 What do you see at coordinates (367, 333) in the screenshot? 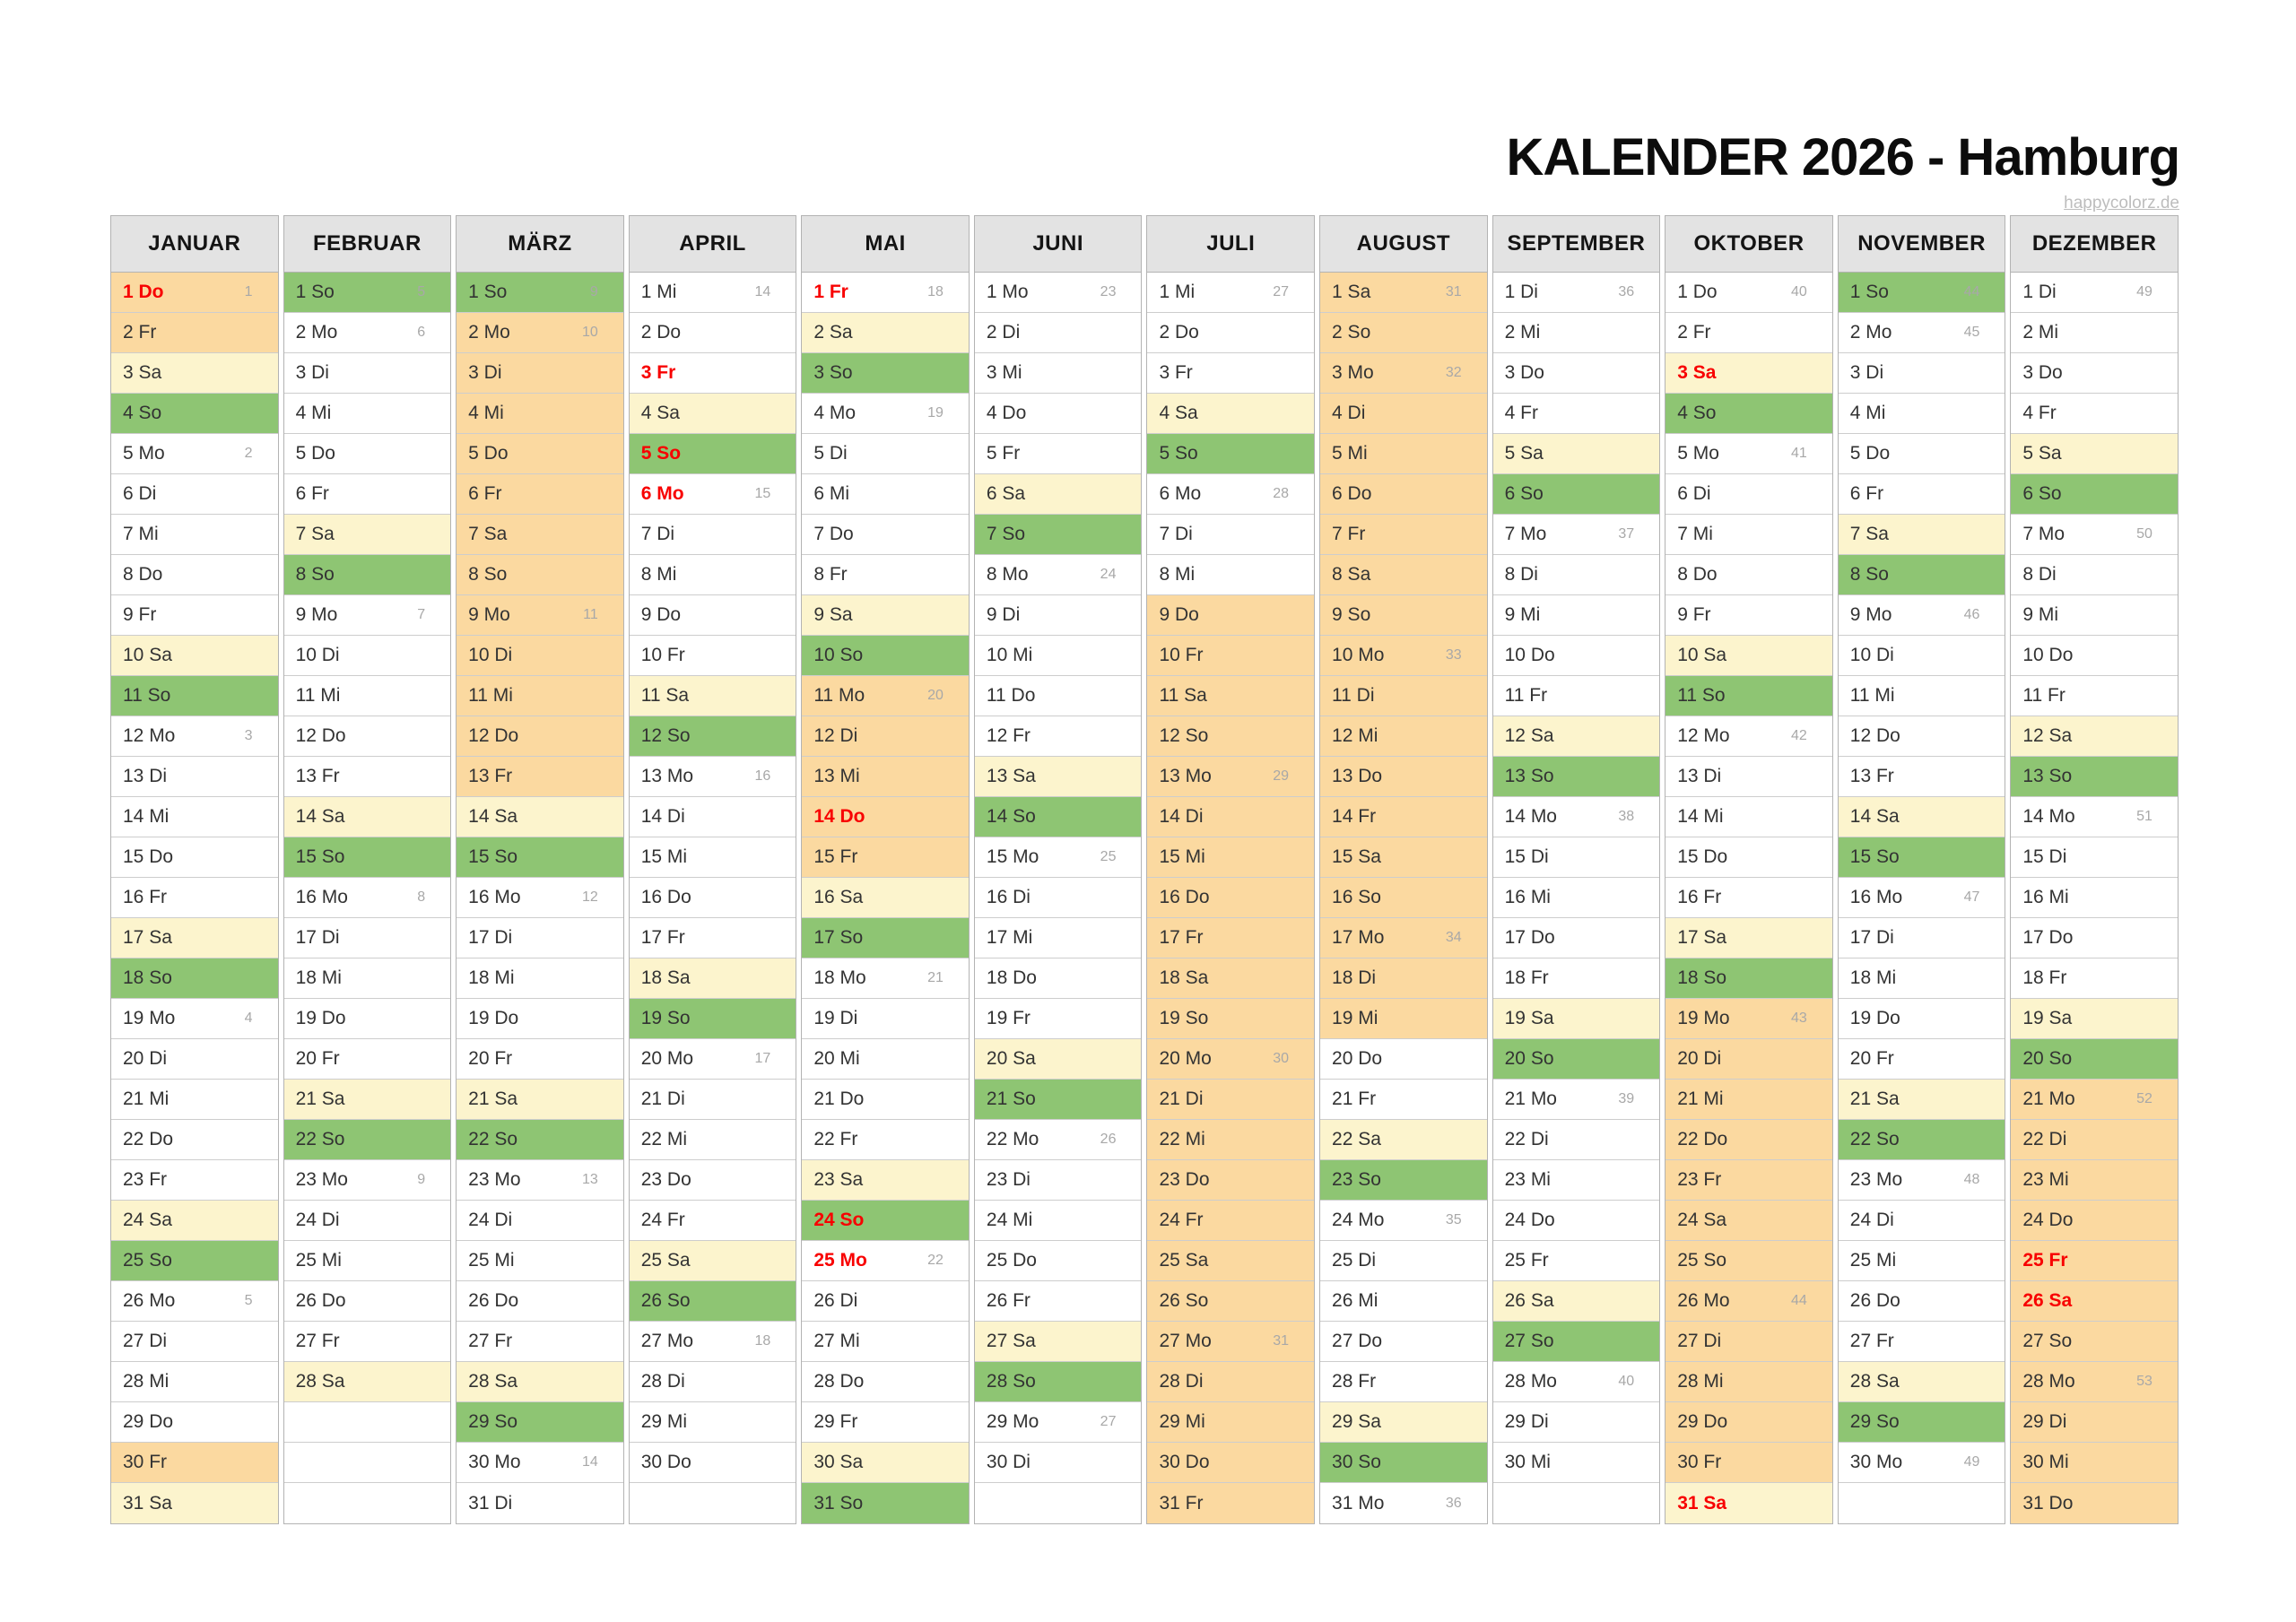
I see `day-cell: 2 Mo 6` at bounding box center [367, 333].